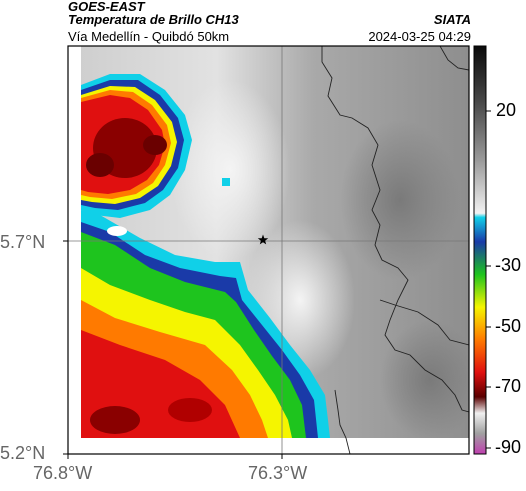 This screenshot has width=526, height=491. Describe the element at coordinates (480, 250) in the screenshot. I see `colorbar` at that location.